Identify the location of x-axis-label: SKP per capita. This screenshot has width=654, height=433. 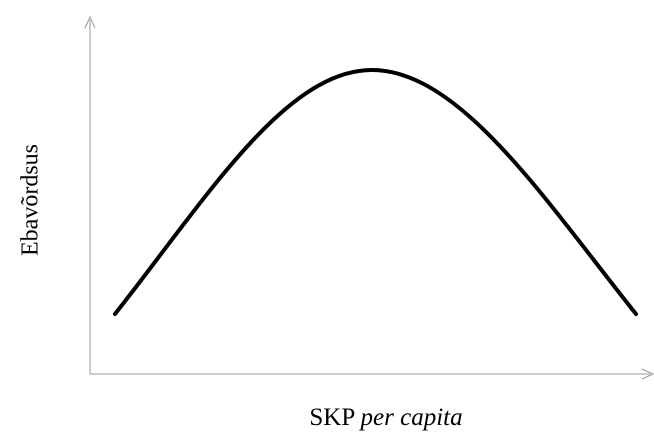
(385, 417).